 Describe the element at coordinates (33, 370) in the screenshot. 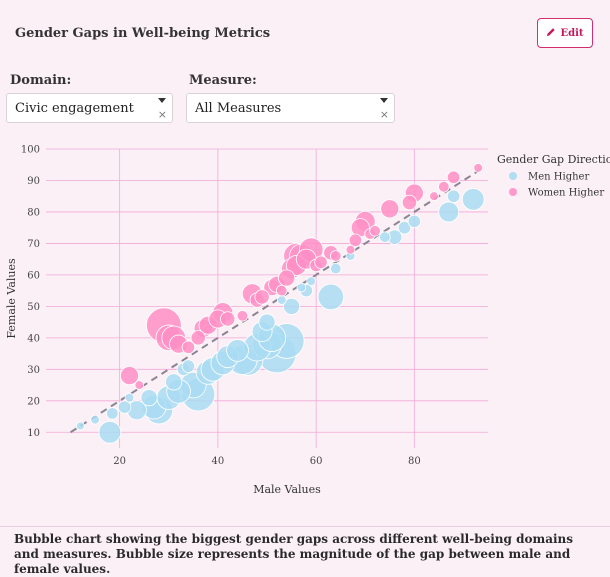

I see `y-tick-label: 30` at that location.